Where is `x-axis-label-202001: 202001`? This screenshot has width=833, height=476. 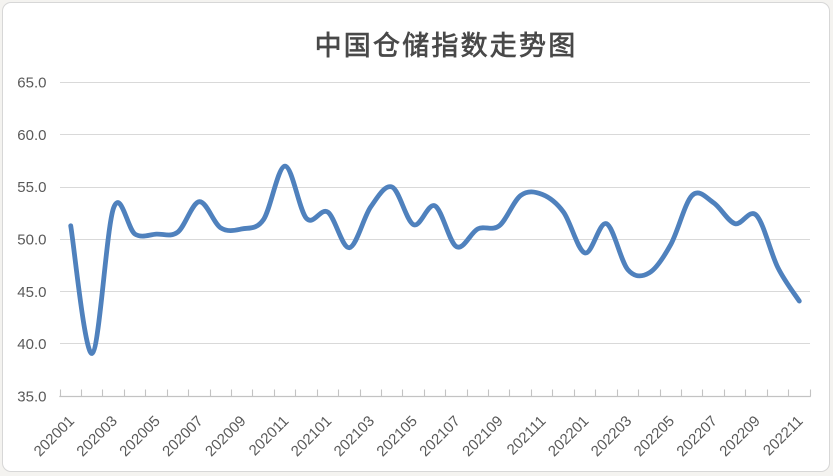 x-axis-label-202001: 202001 is located at coordinates (54, 436).